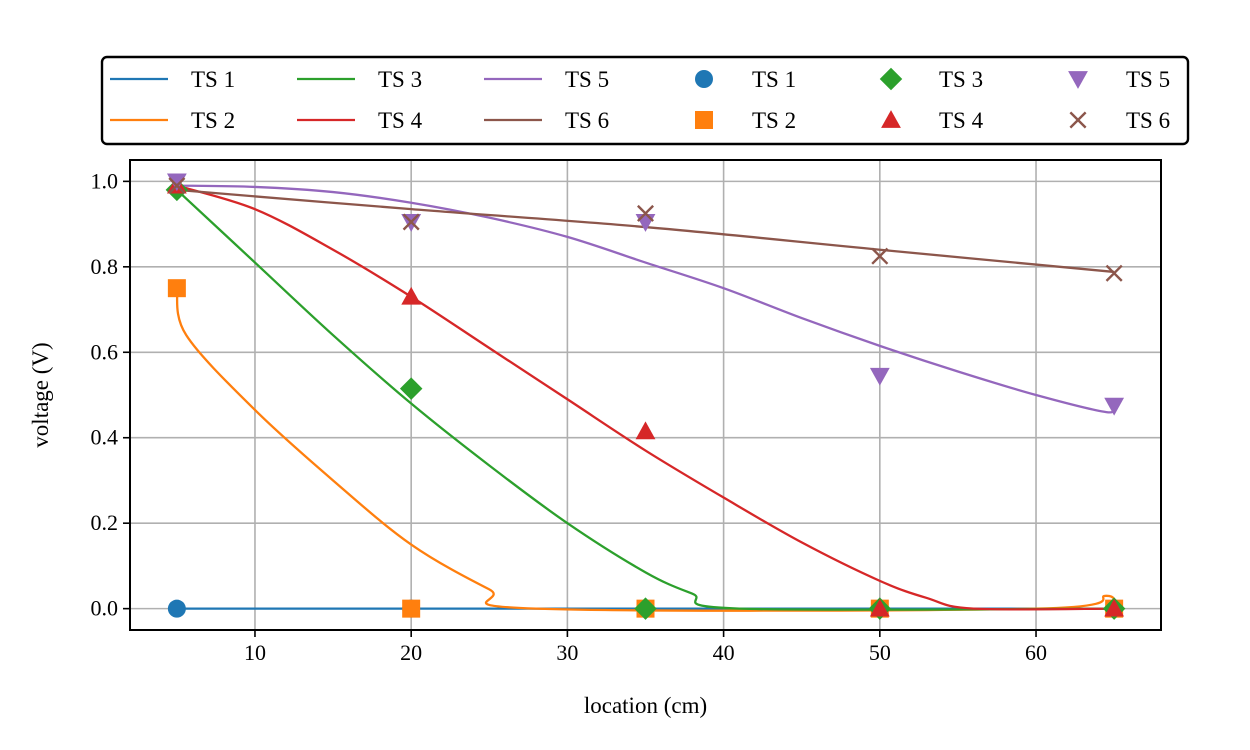 This screenshot has height=750, width=1250. I want to click on legend-box, so click(645, 100).